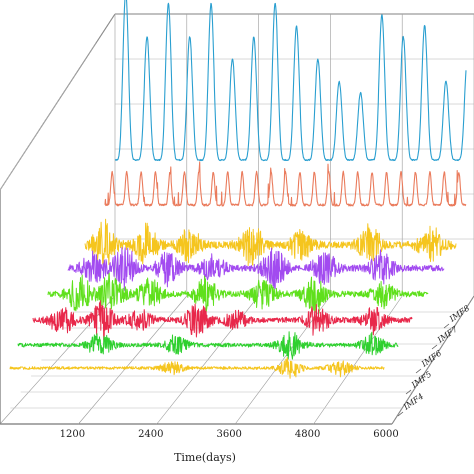  I want to click on depth-tick-label: IMF7, so click(447, 334).